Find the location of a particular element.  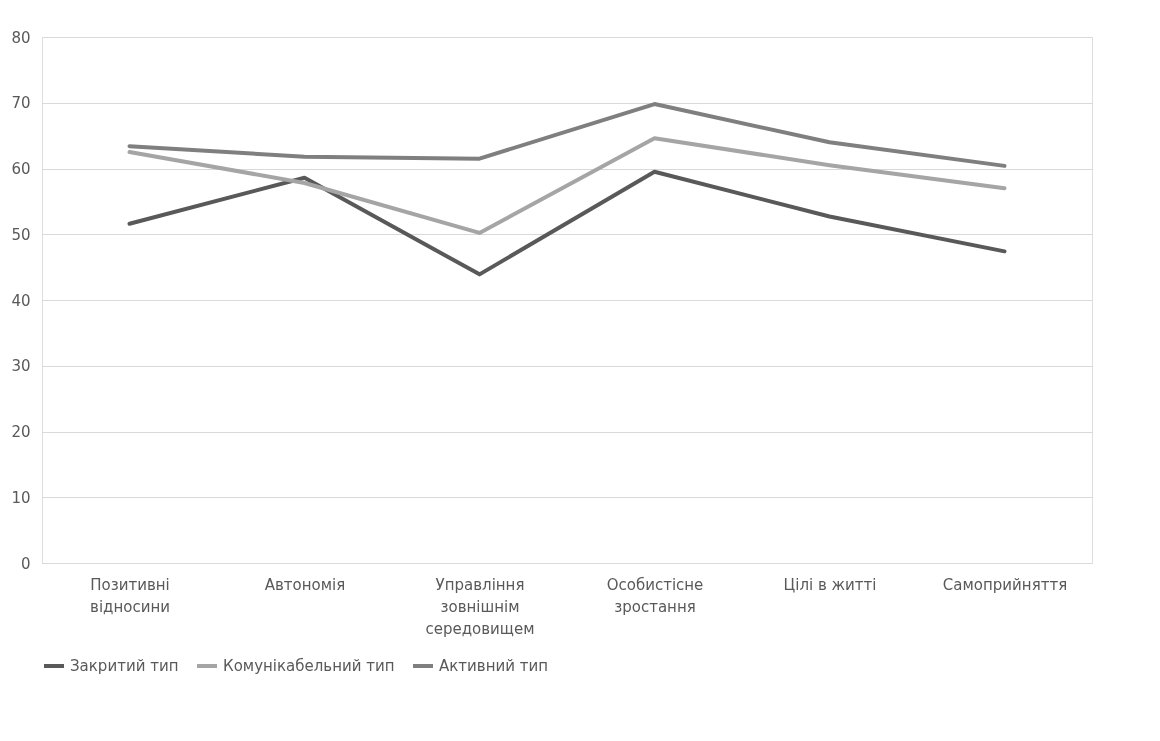

x-tick-label: Позитивні відносини is located at coordinates (130, 595).